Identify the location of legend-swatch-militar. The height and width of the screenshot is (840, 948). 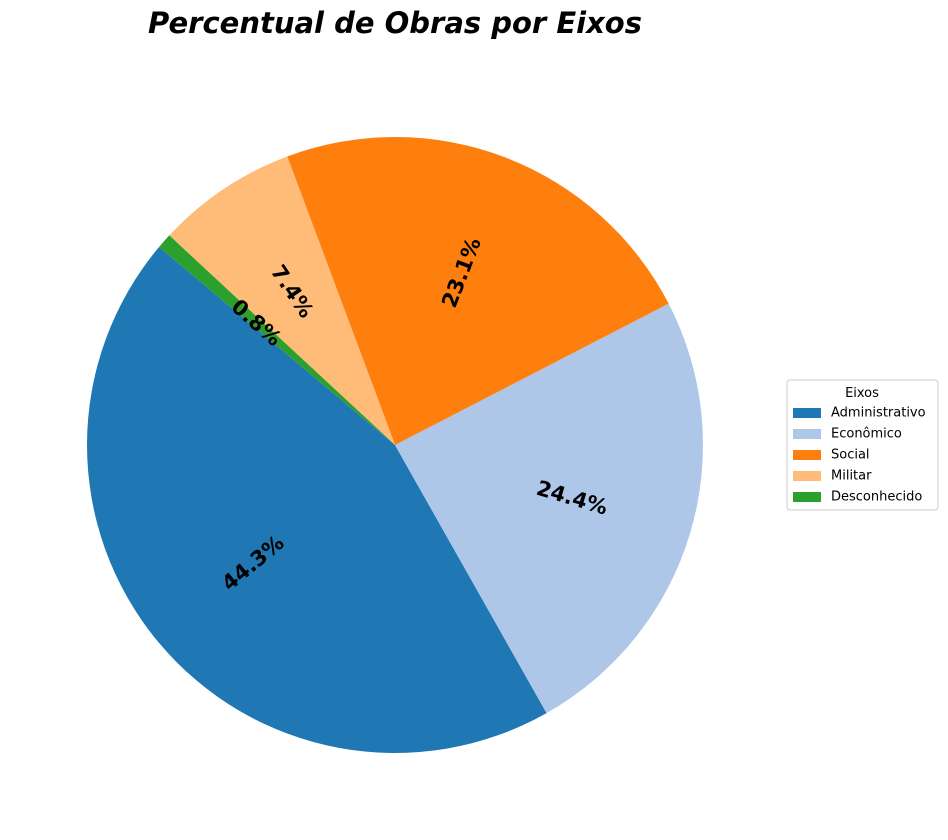
(807, 476).